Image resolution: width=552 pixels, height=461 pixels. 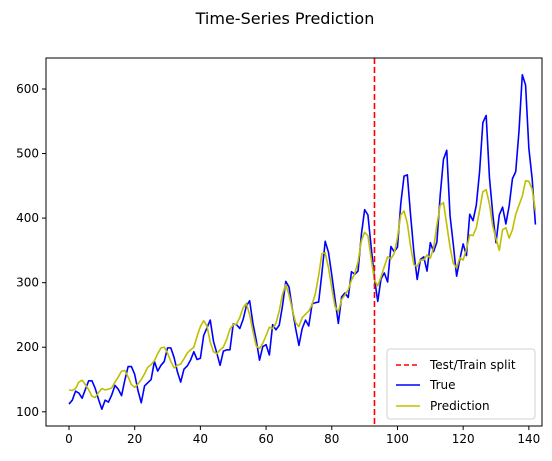 What do you see at coordinates (31, 250) in the screenshot?
I see `y-axis: 100 200 300 400 500 600` at bounding box center [31, 250].